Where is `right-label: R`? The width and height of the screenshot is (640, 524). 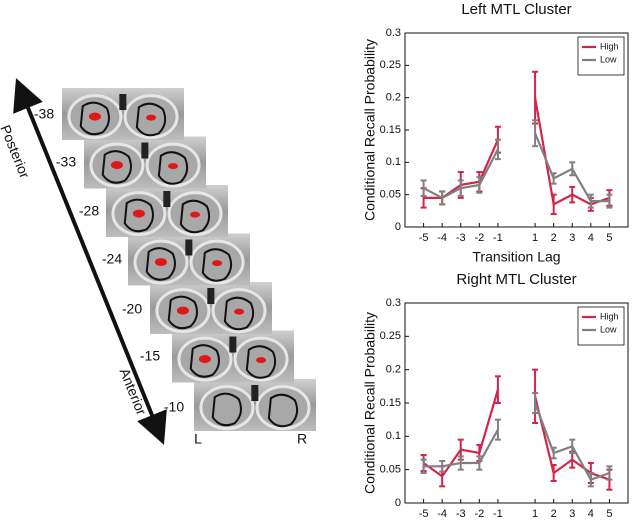 right-label: R is located at coordinates (302, 439).